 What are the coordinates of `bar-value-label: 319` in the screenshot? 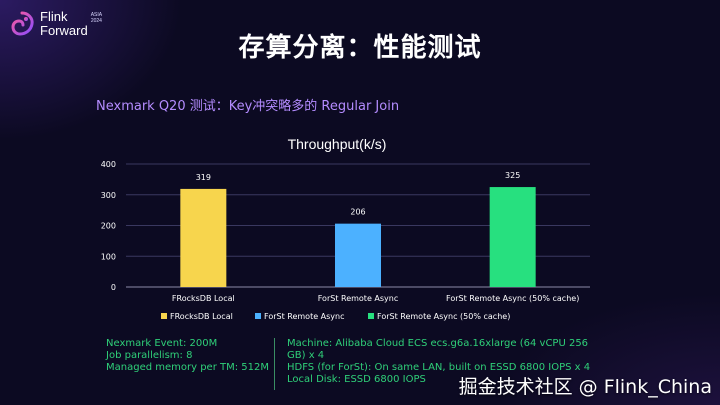 It's located at (203, 177).